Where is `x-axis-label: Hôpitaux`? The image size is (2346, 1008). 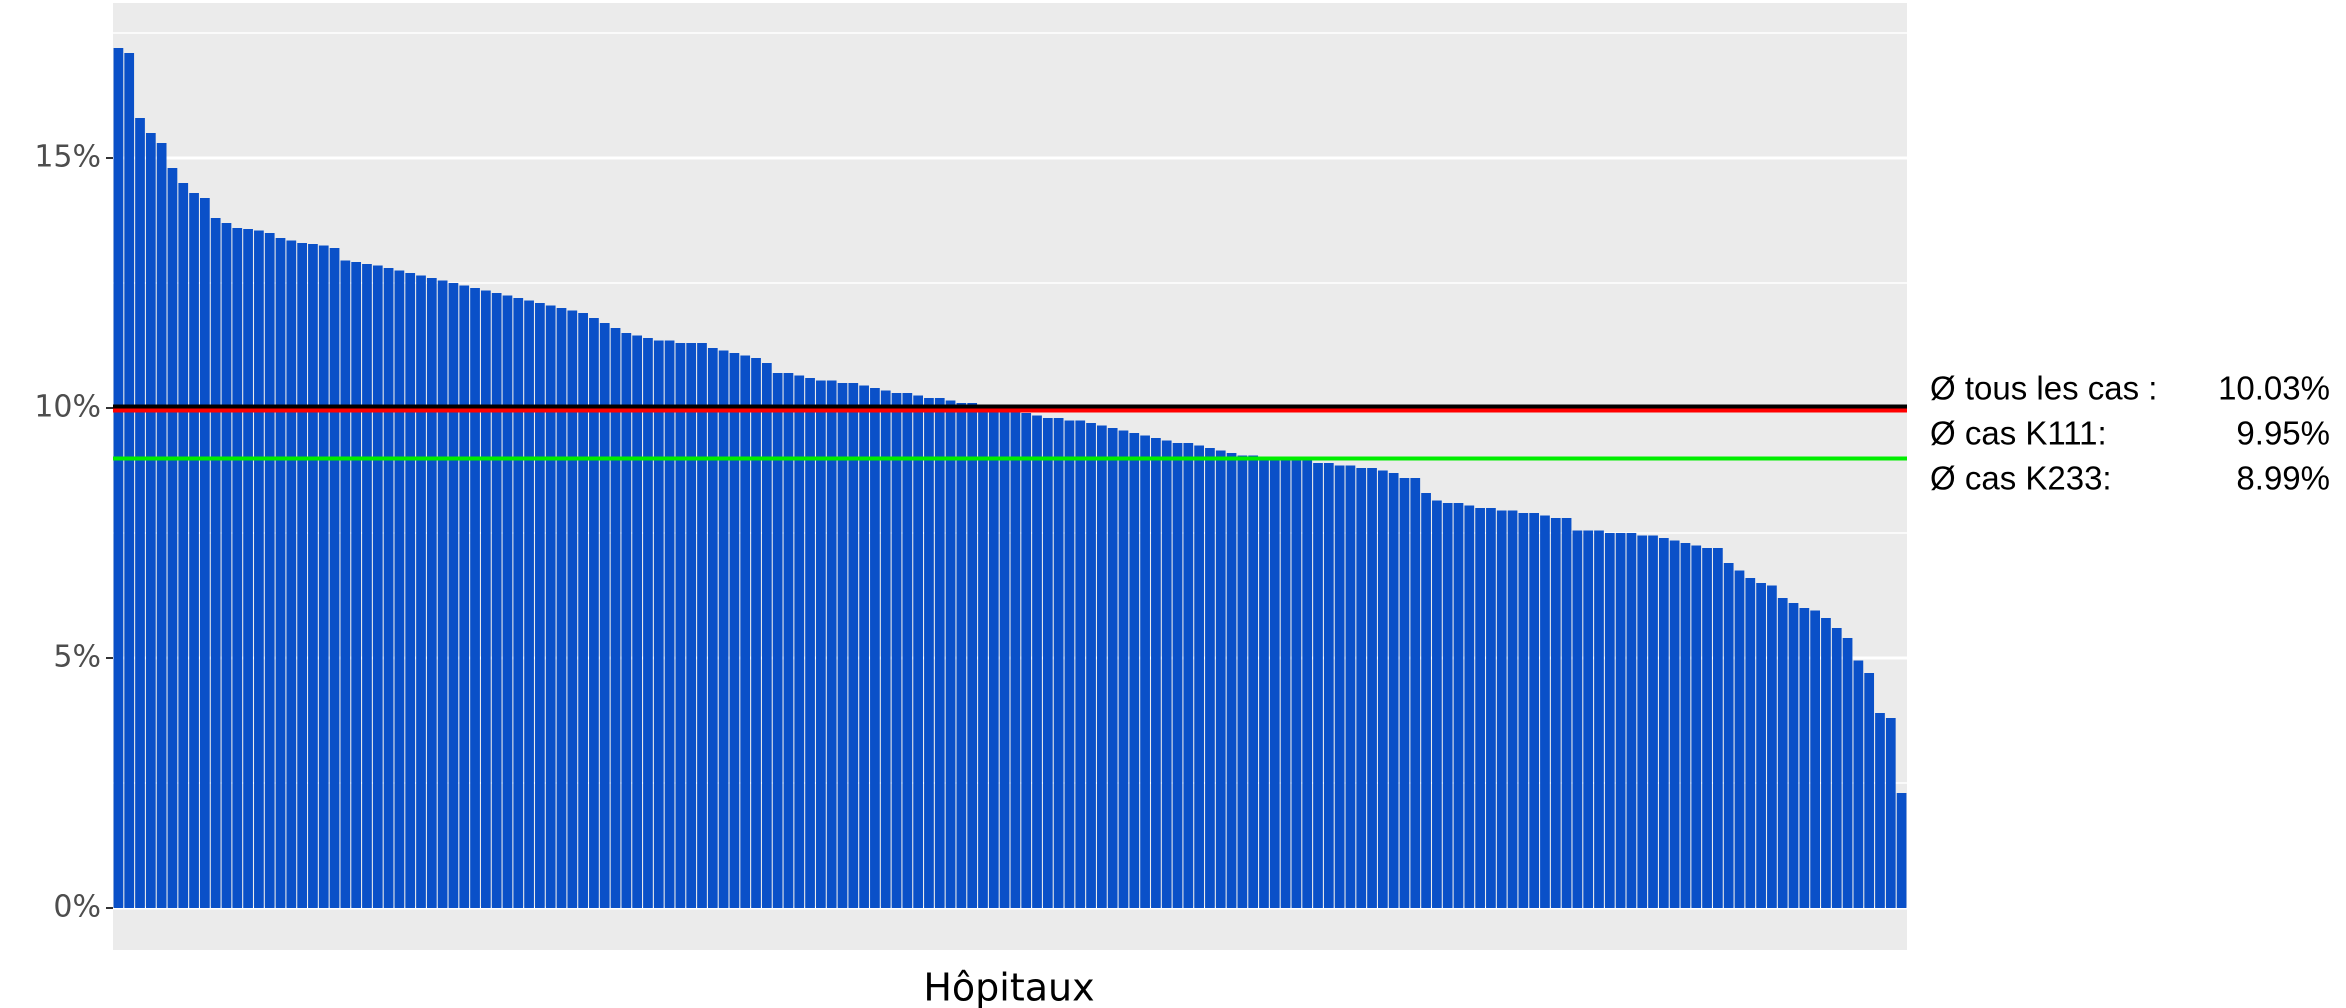
x-axis-label: Hôpitaux is located at coordinates (1008, 987).